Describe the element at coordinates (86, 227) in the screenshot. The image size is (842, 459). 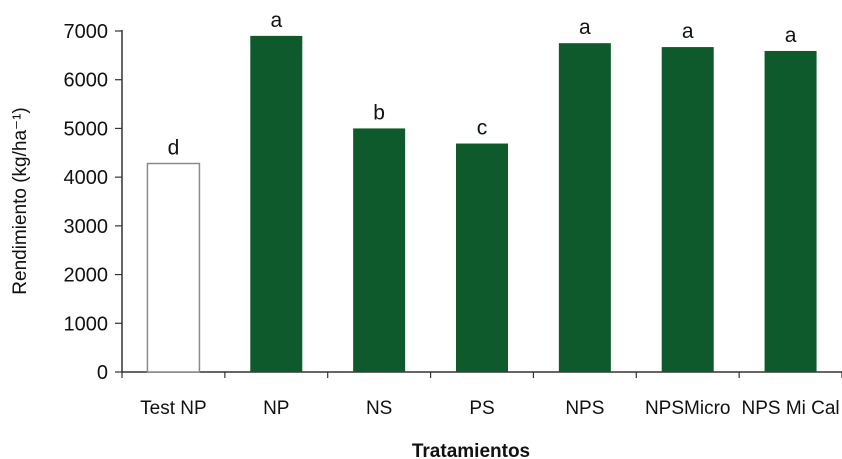
I see `y-tick-label: 3000` at that location.